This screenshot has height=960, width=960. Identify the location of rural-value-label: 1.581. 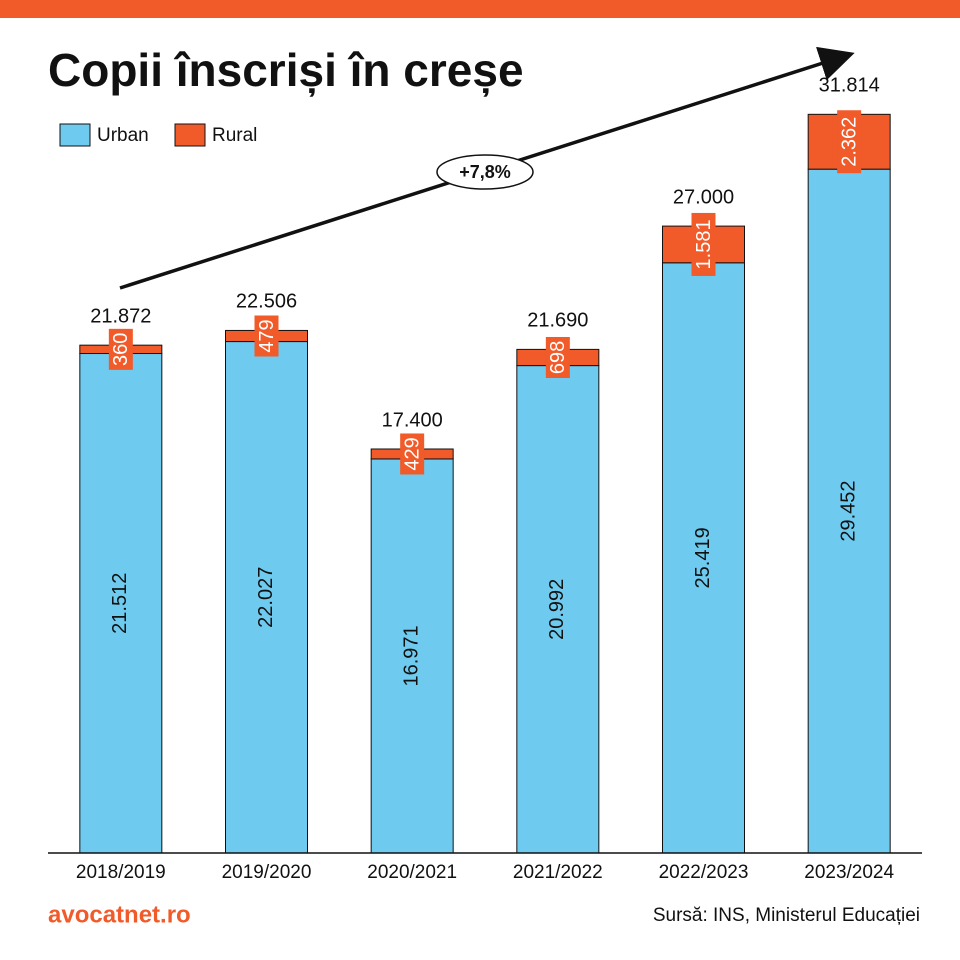
(704, 244).